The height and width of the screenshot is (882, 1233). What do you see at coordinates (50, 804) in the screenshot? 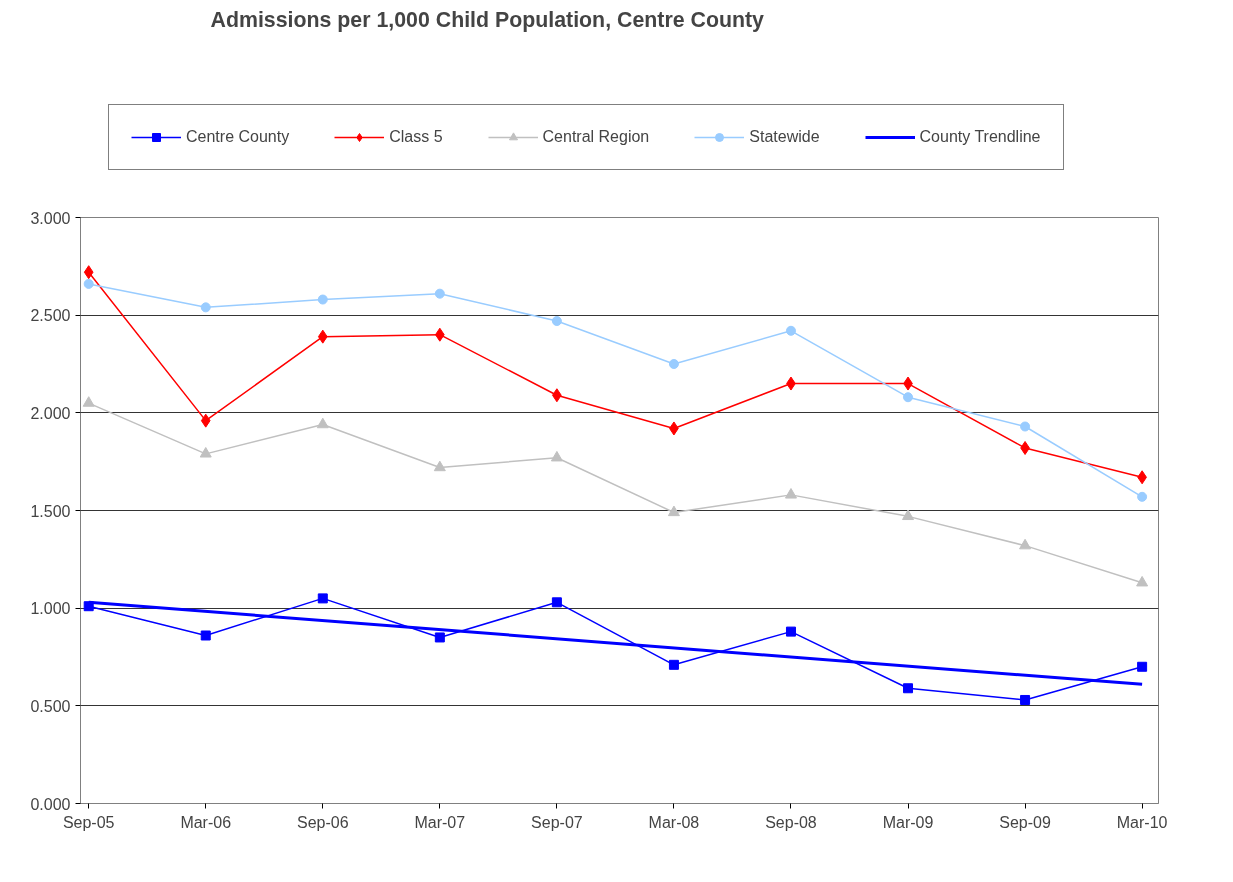
I see `y-tick-label: 0.000` at bounding box center [50, 804].